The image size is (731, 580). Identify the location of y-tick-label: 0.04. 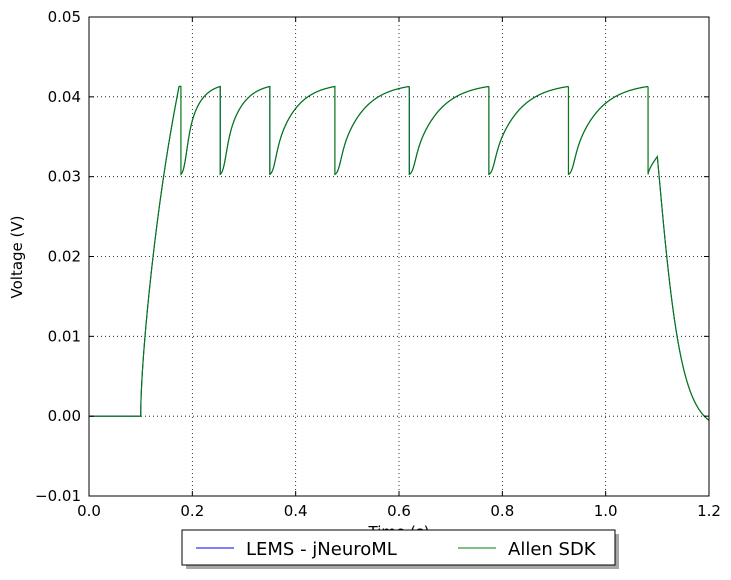
(64, 97).